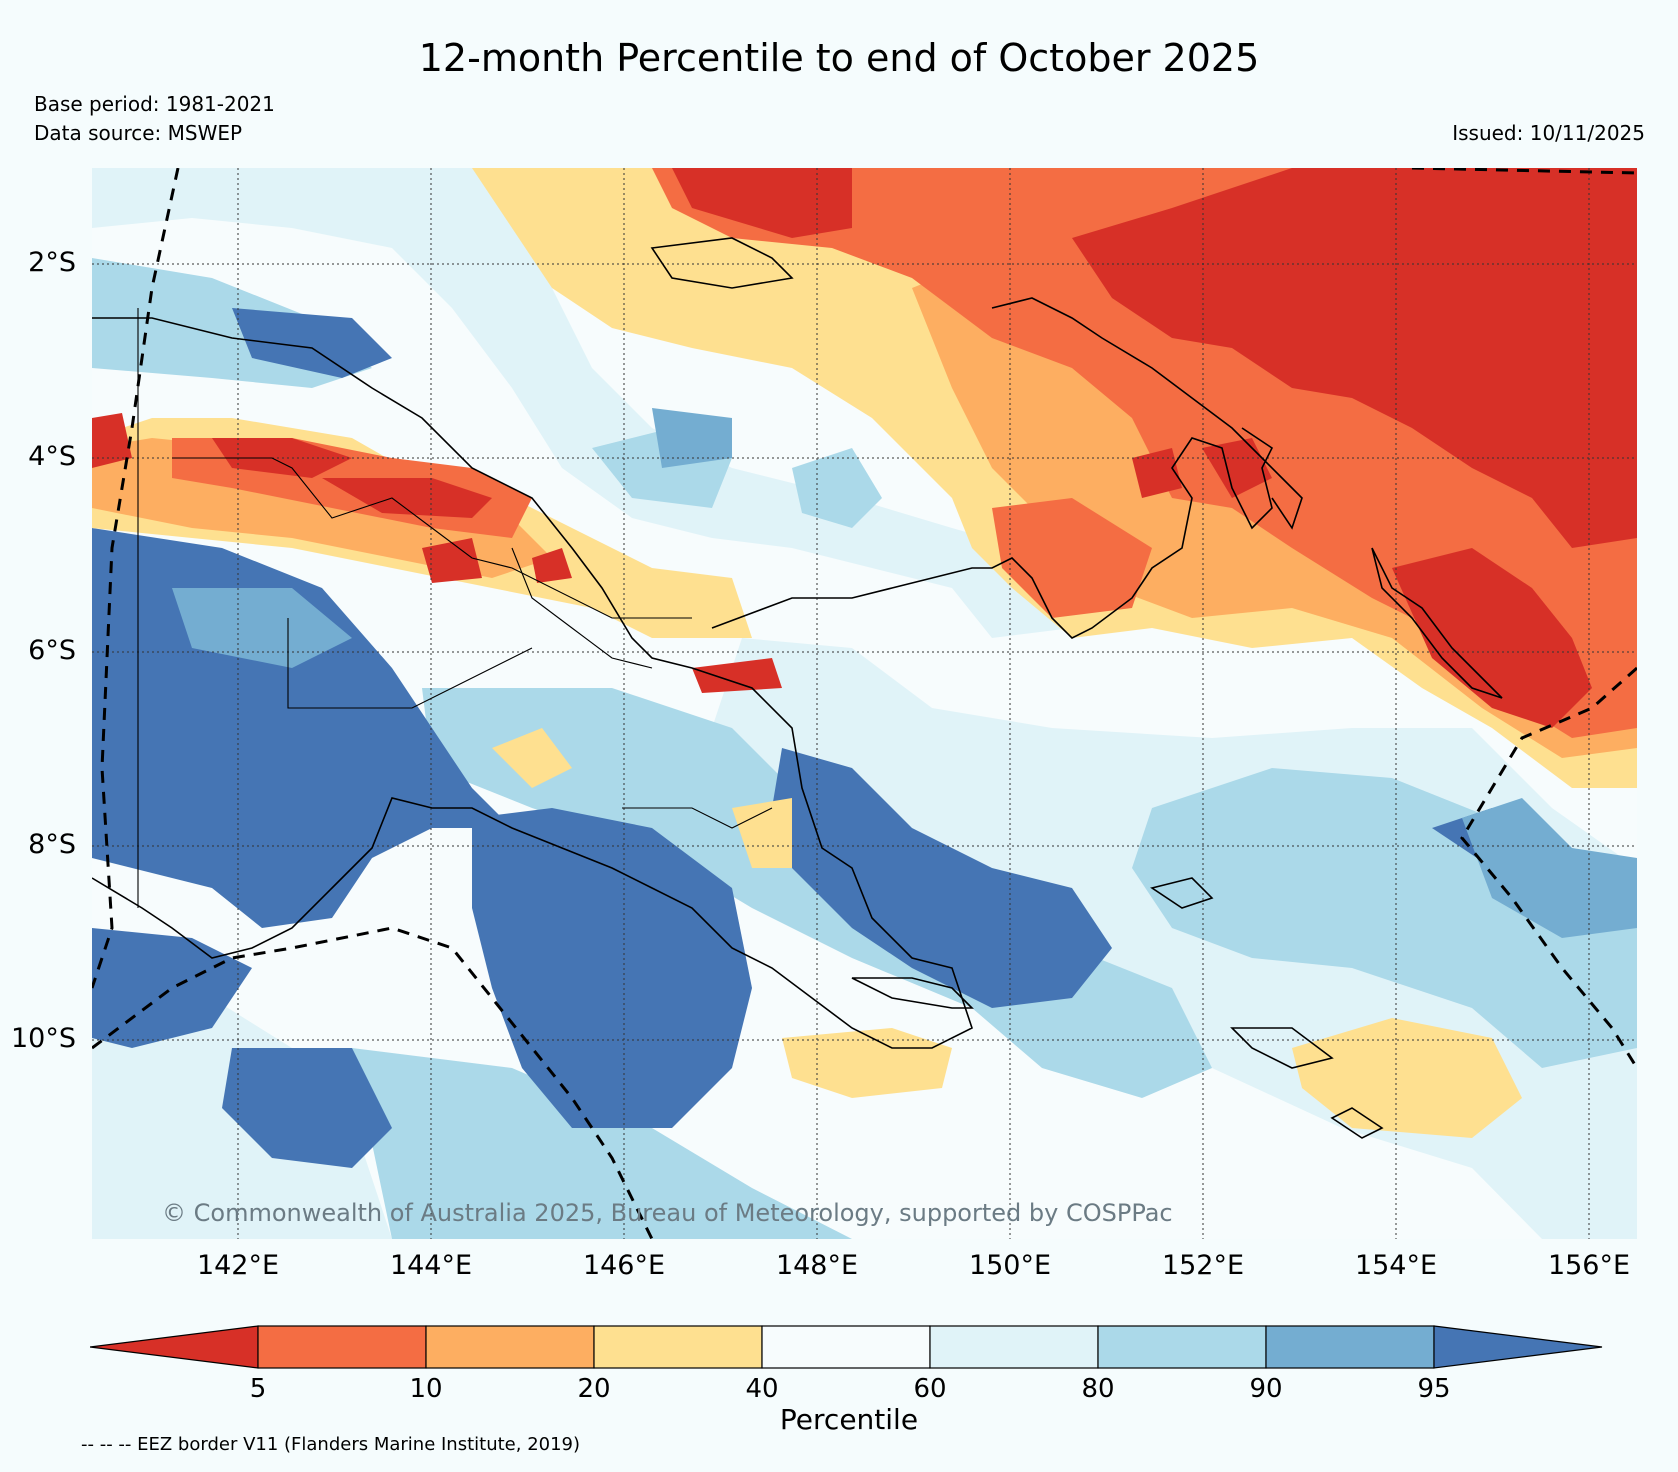  What do you see at coordinates (43, 1038) in the screenshot?
I see `lat-tick-10s: 10°S` at bounding box center [43, 1038].